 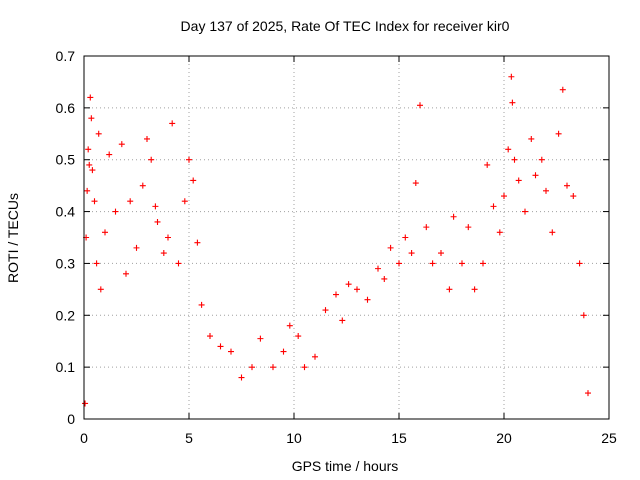 I want to click on x-tick-label: 15, so click(x=399, y=438).